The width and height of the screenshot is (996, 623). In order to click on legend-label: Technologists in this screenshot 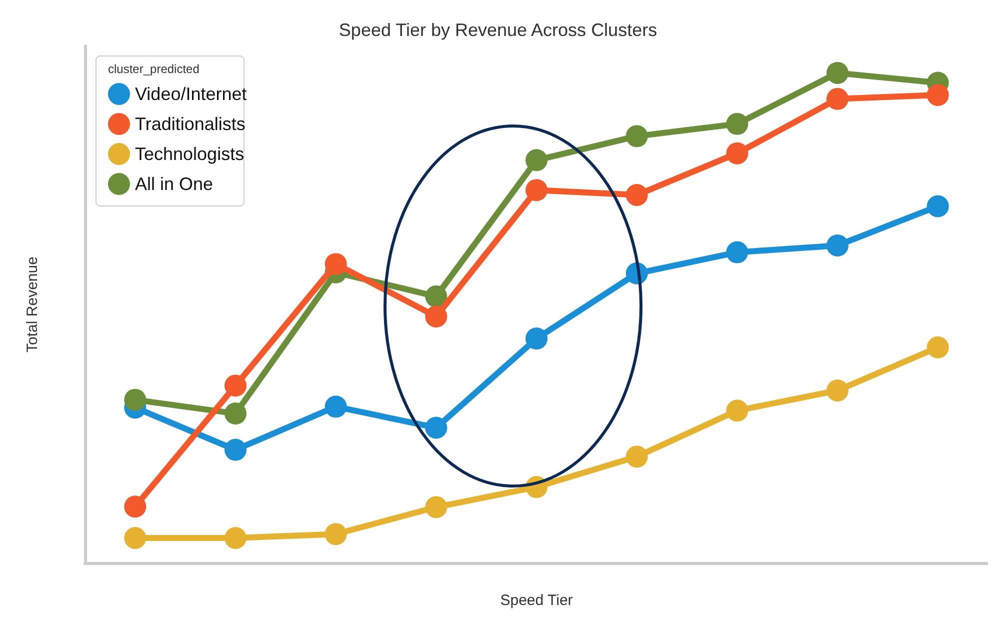, I will do `click(189, 154)`.